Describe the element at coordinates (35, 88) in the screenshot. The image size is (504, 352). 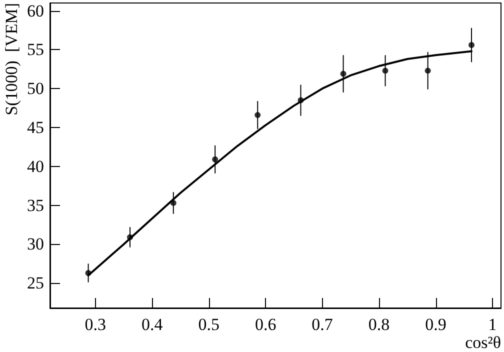
I see `y-tick-label: 50` at that location.